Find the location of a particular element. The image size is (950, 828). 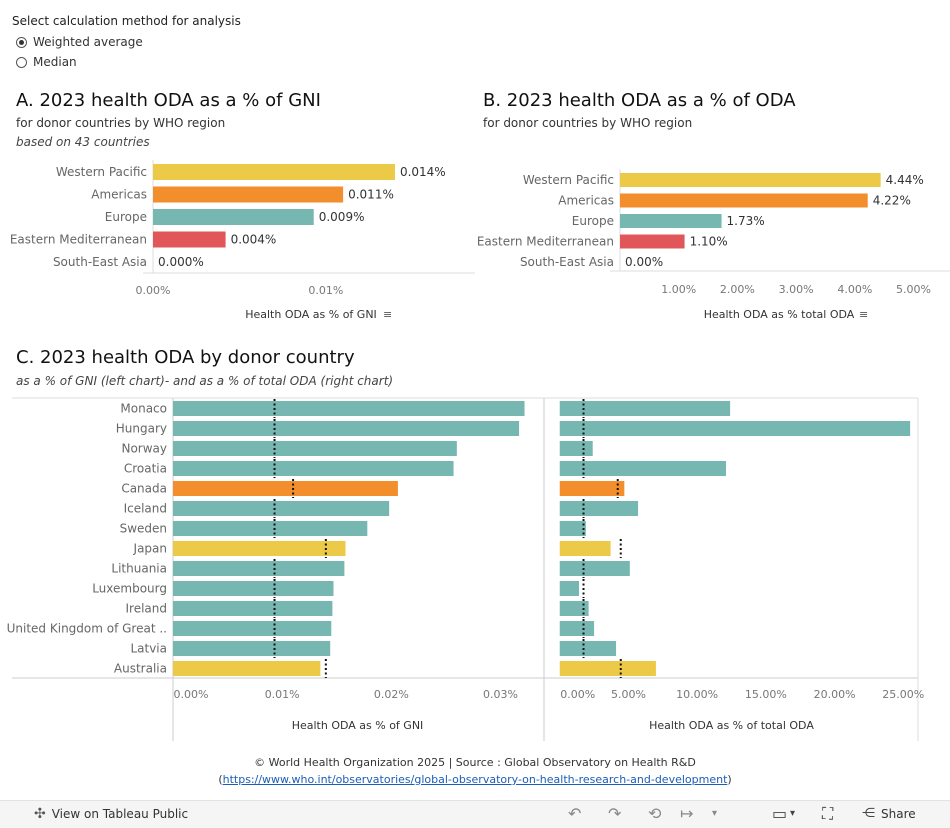

x-tick-label: 4.00% is located at coordinates (854, 289).